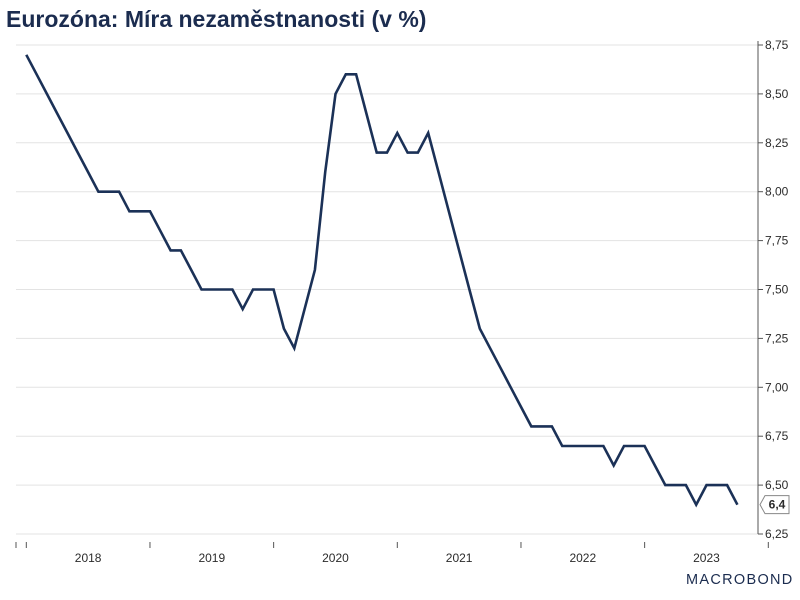  Describe the element at coordinates (740, 580) in the screenshot. I see `macrobond-logo: MACROBOND` at that location.